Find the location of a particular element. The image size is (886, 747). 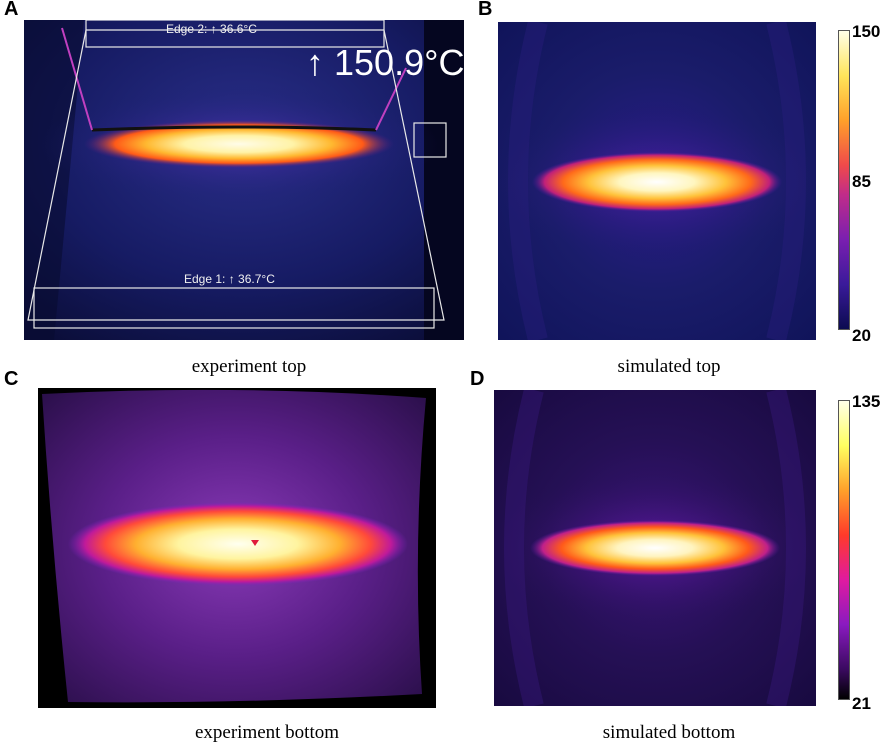

colorbar-bottom-min: 21 is located at coordinates (861, 703).